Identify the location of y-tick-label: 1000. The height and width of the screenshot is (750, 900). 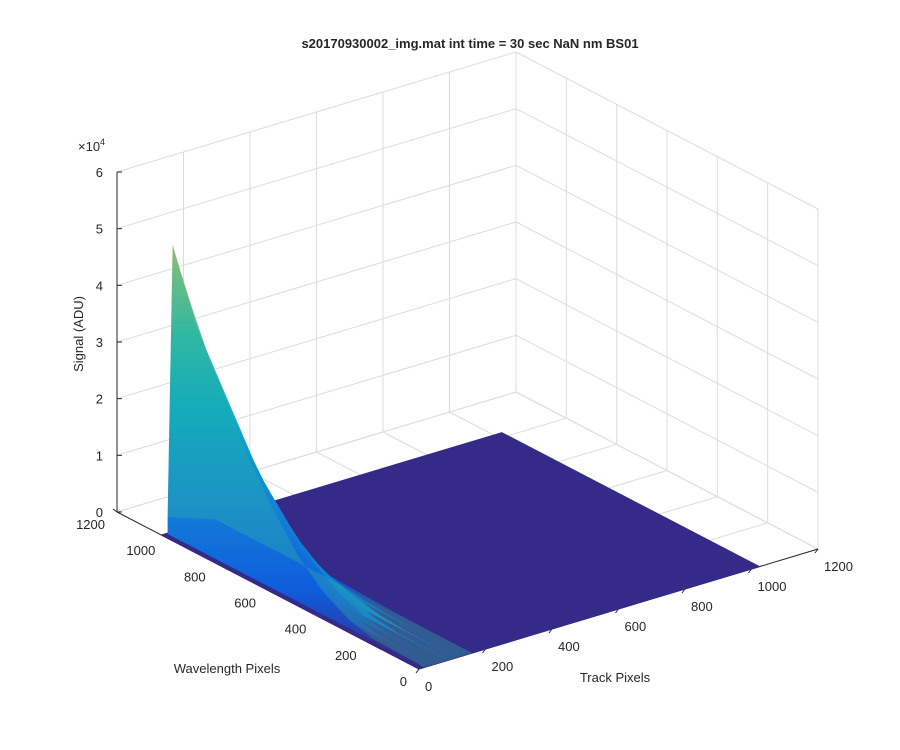
(140, 550).